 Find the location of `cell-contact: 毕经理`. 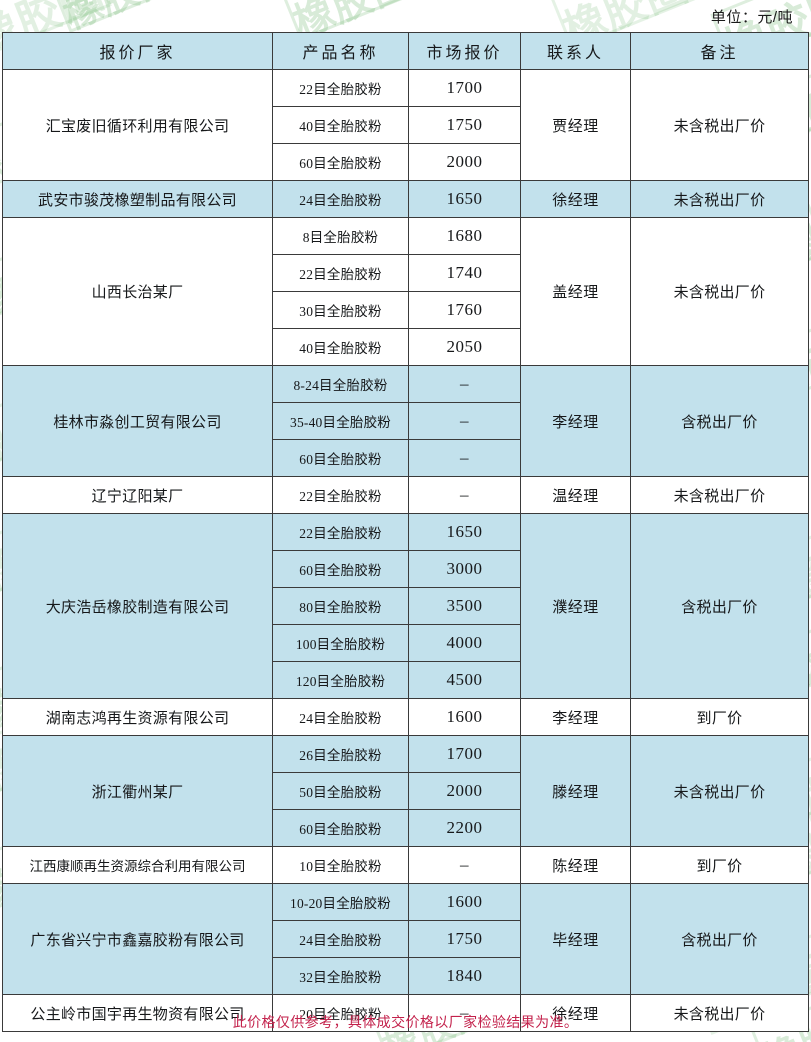

cell-contact: 毕经理 is located at coordinates (575, 939).